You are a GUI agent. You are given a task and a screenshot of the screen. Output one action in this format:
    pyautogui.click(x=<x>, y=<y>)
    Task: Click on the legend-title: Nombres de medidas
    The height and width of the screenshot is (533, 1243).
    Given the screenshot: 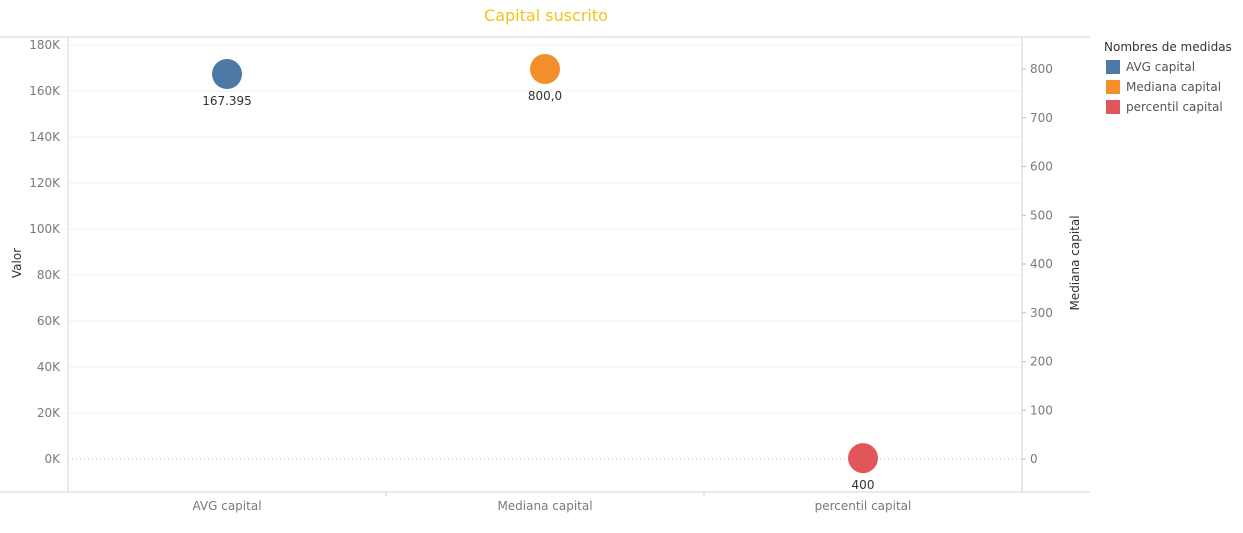 What is the action you would take?
    pyautogui.click(x=1168, y=47)
    